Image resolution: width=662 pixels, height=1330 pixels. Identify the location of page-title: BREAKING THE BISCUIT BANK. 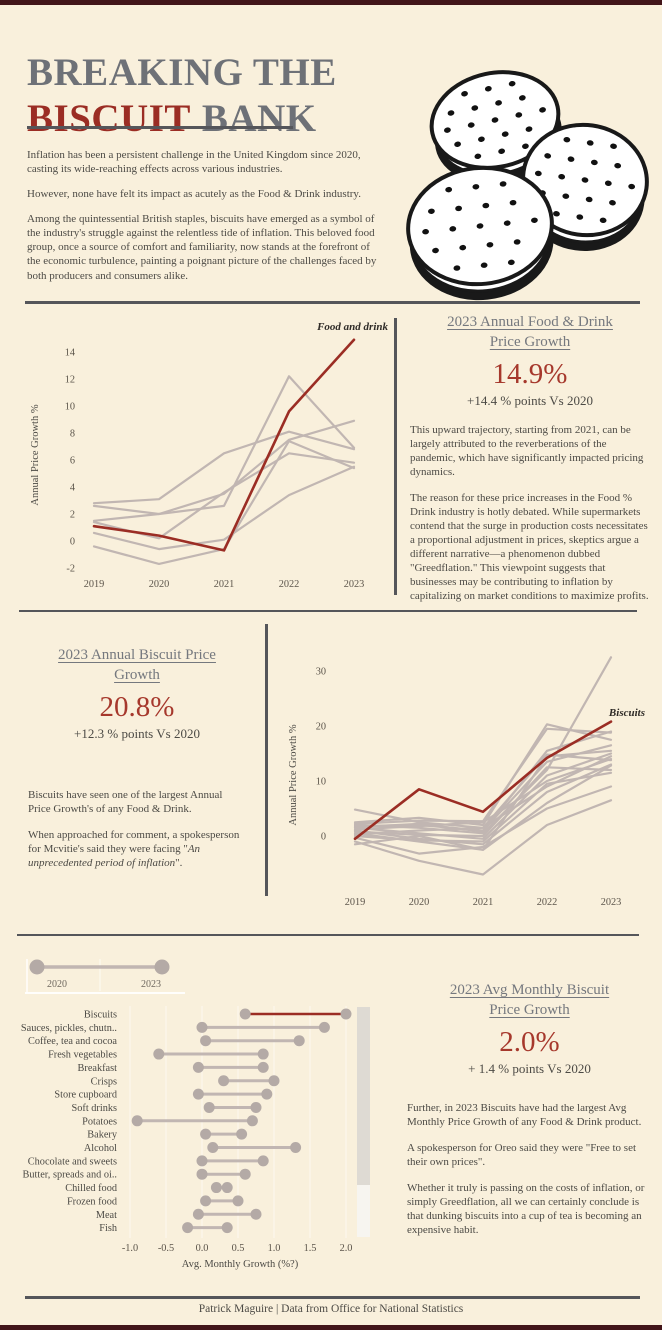
(182, 96).